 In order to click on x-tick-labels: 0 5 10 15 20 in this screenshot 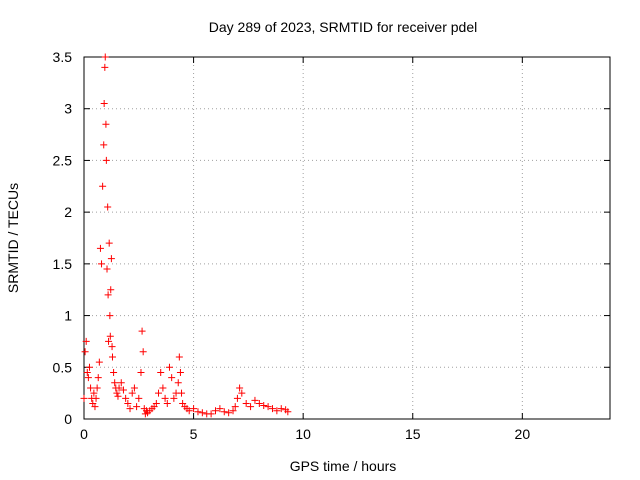, I will do `click(305, 434)`.